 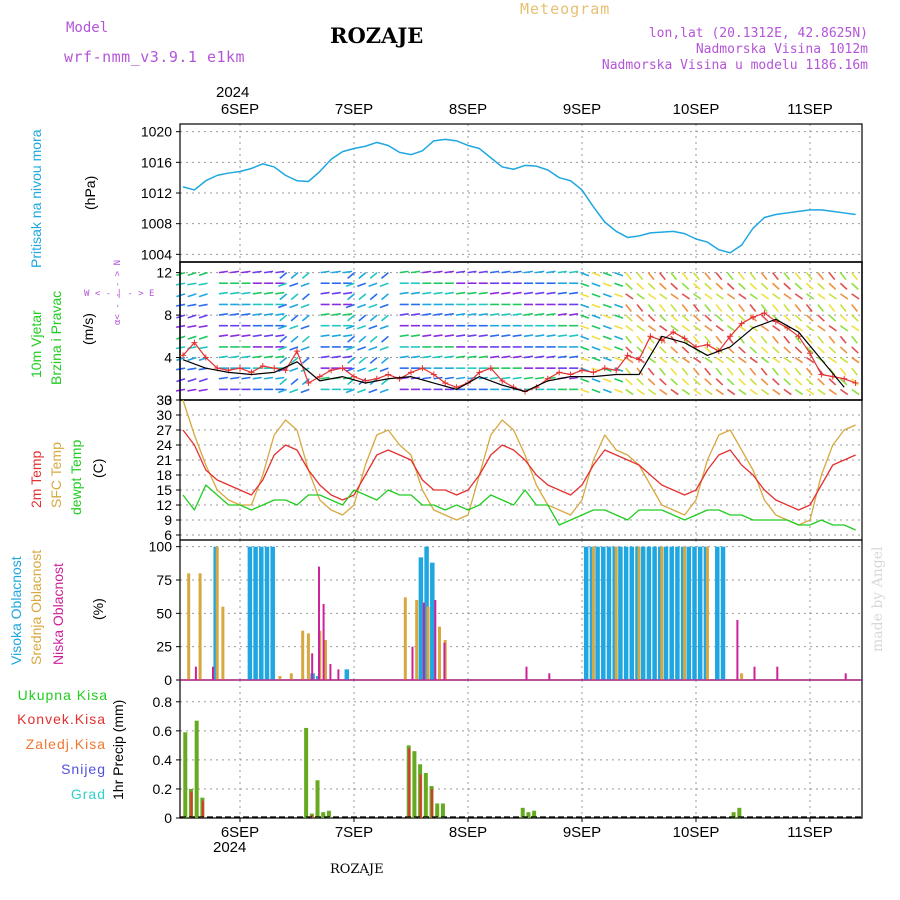 I want to click on cloud-unit: (%), so click(x=98, y=609).